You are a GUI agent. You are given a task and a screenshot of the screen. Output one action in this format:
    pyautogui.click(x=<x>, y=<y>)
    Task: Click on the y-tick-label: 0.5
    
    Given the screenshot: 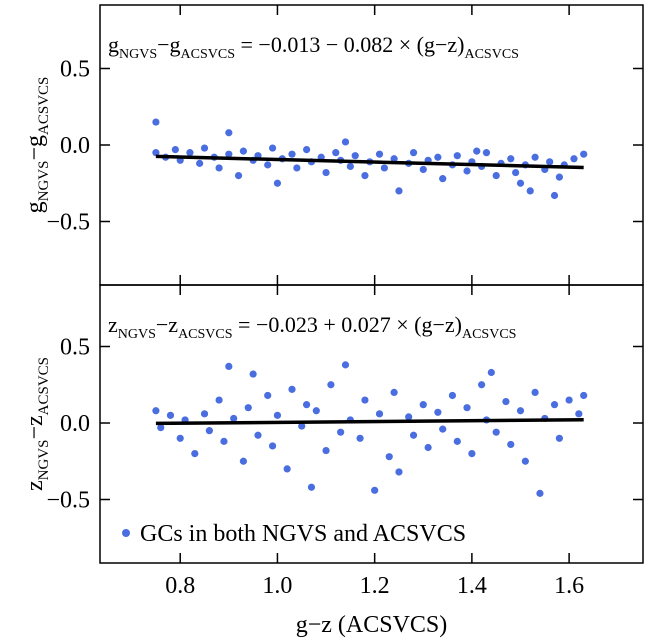 What is the action you would take?
    pyautogui.click(x=75, y=348)
    